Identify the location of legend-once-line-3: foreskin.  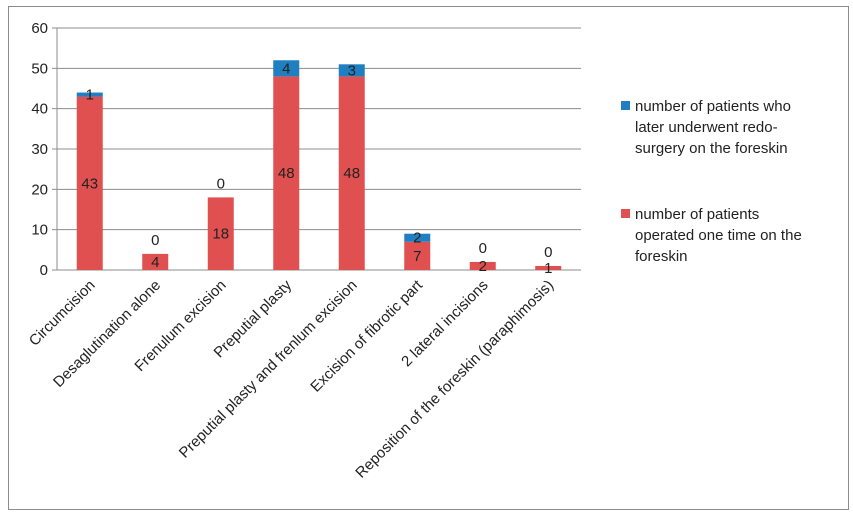
(661, 256).